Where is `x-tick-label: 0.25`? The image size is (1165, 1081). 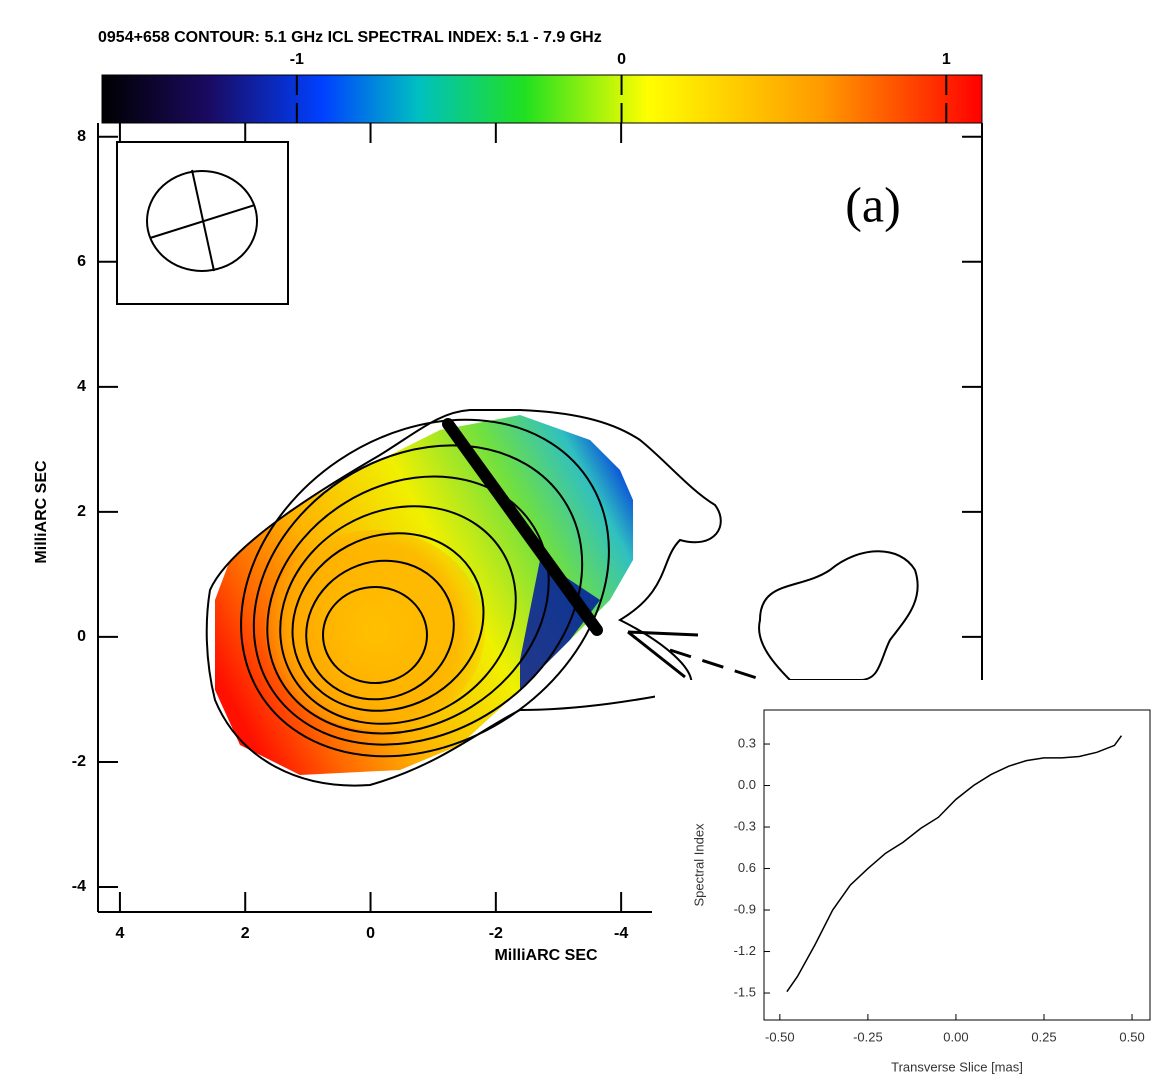 x-tick-label: 0.25 is located at coordinates (1043, 1036).